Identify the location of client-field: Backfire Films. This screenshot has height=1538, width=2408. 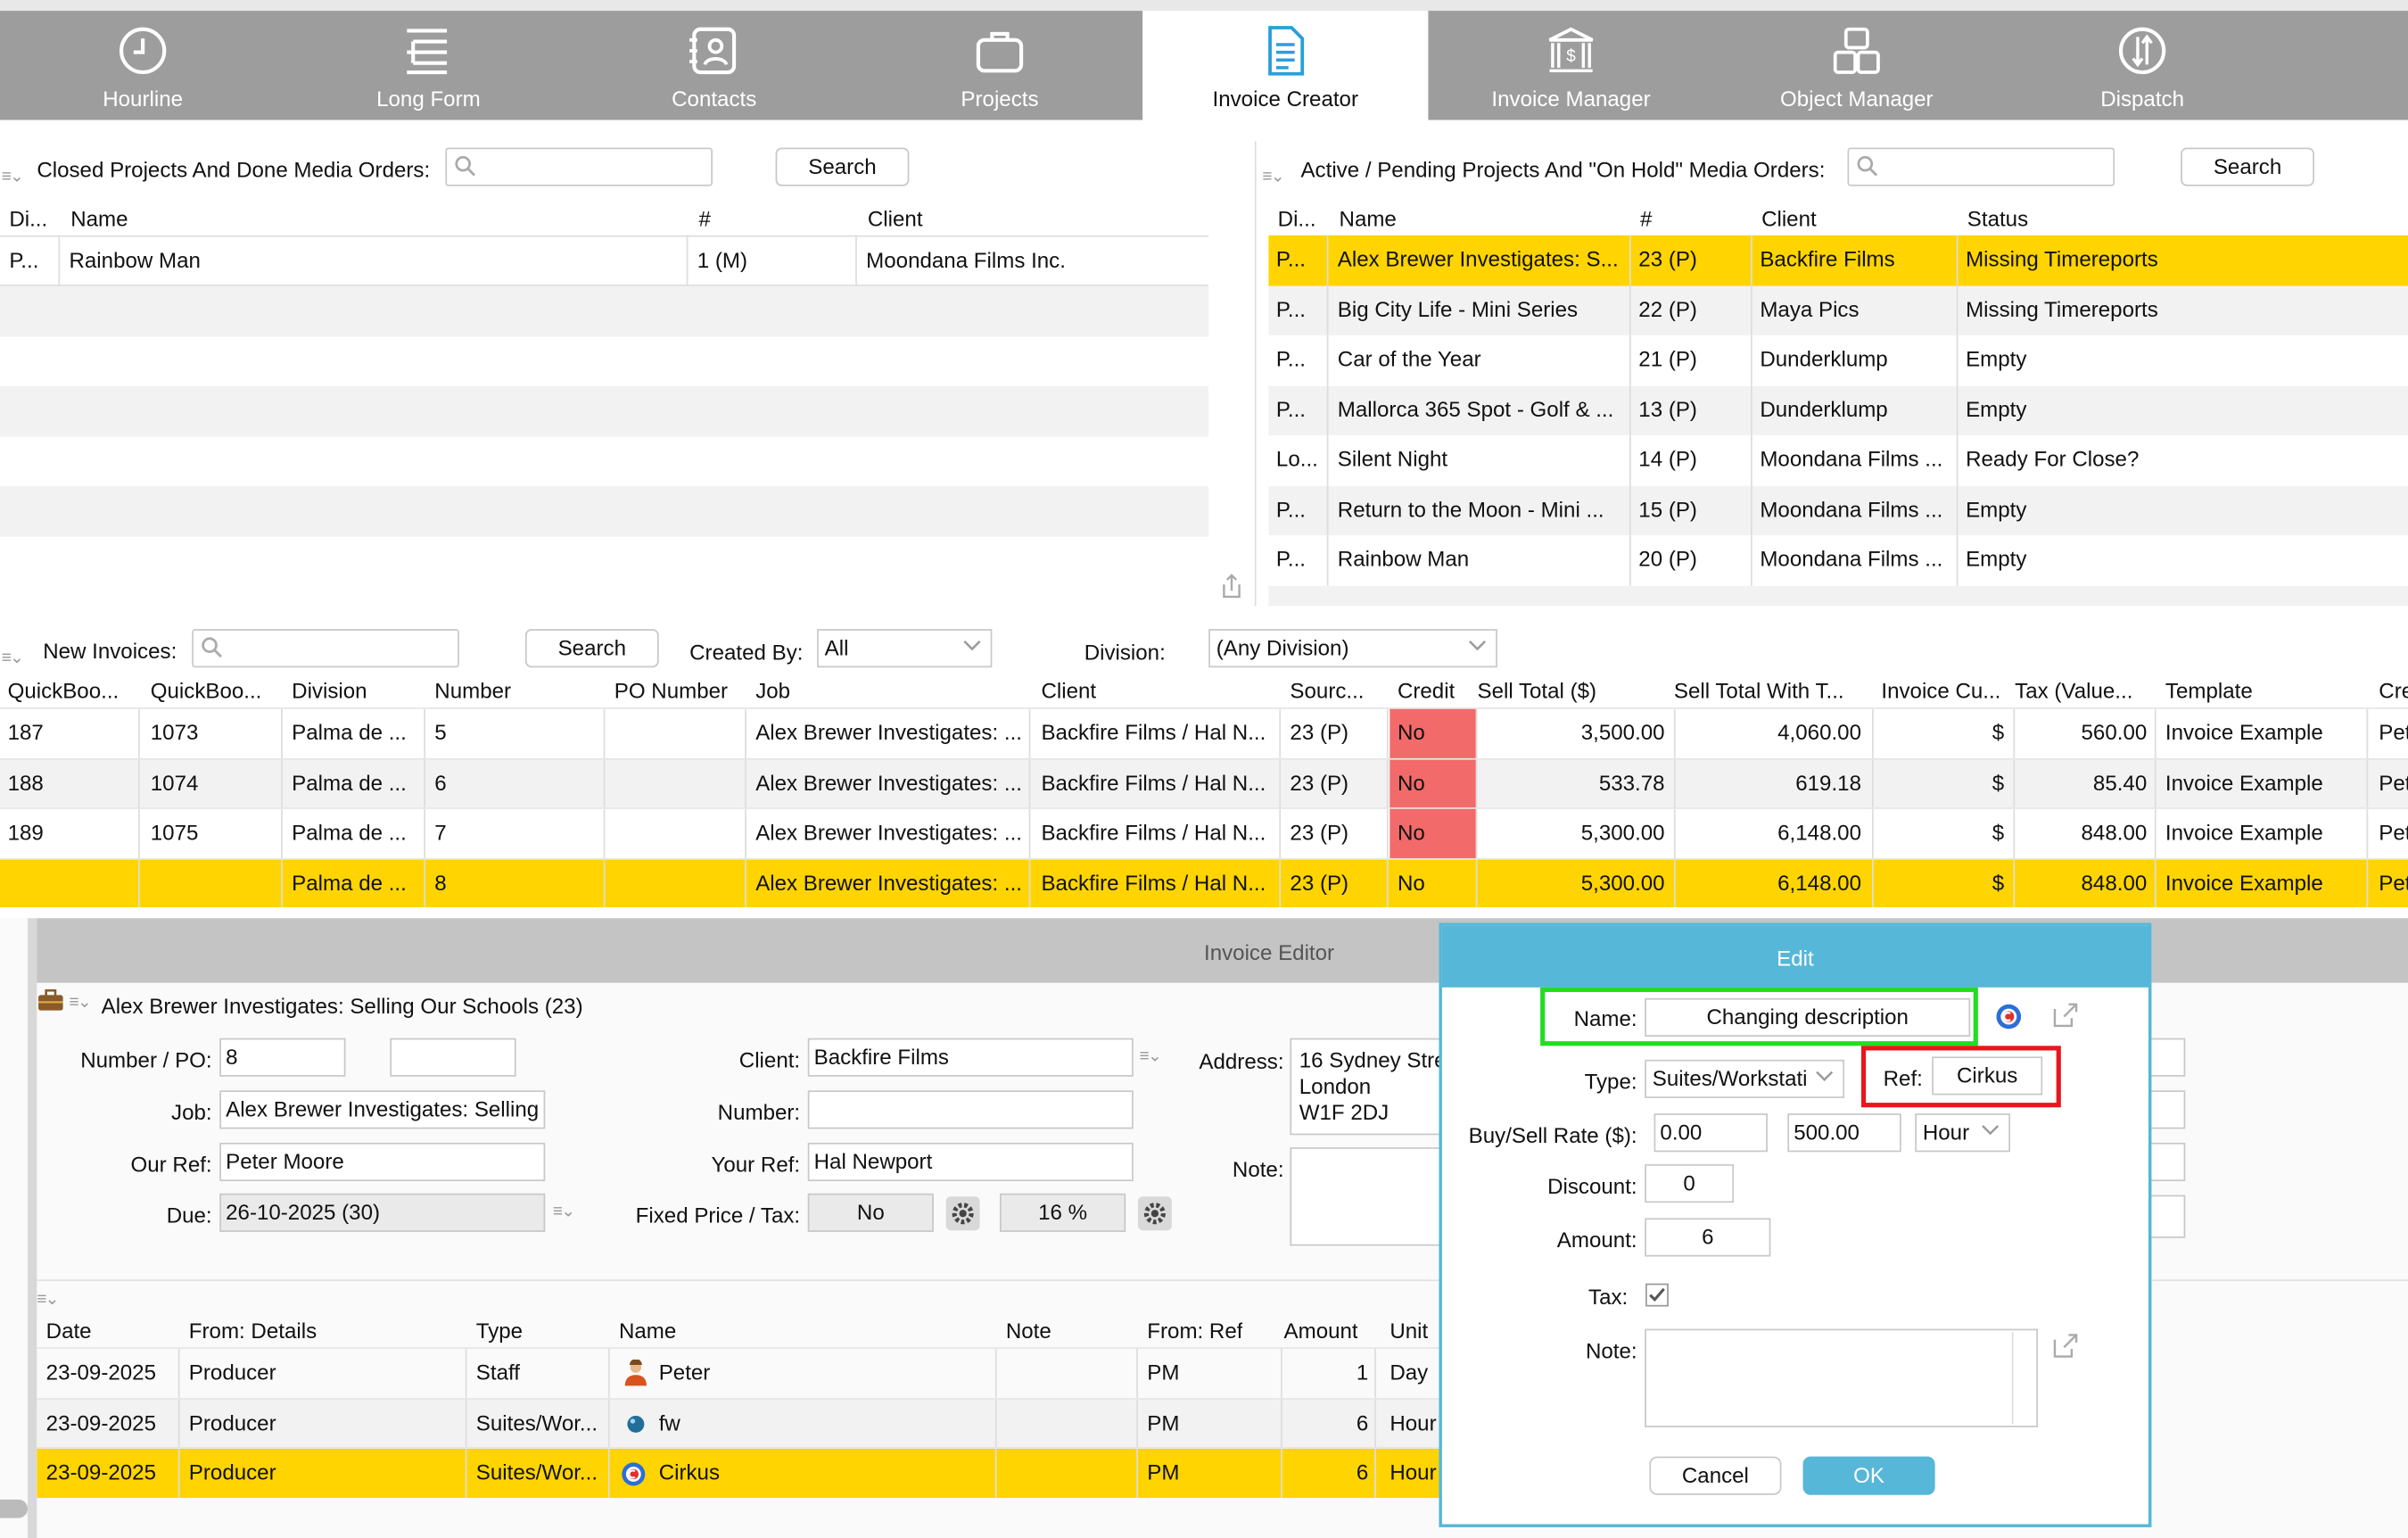
(970, 1057).